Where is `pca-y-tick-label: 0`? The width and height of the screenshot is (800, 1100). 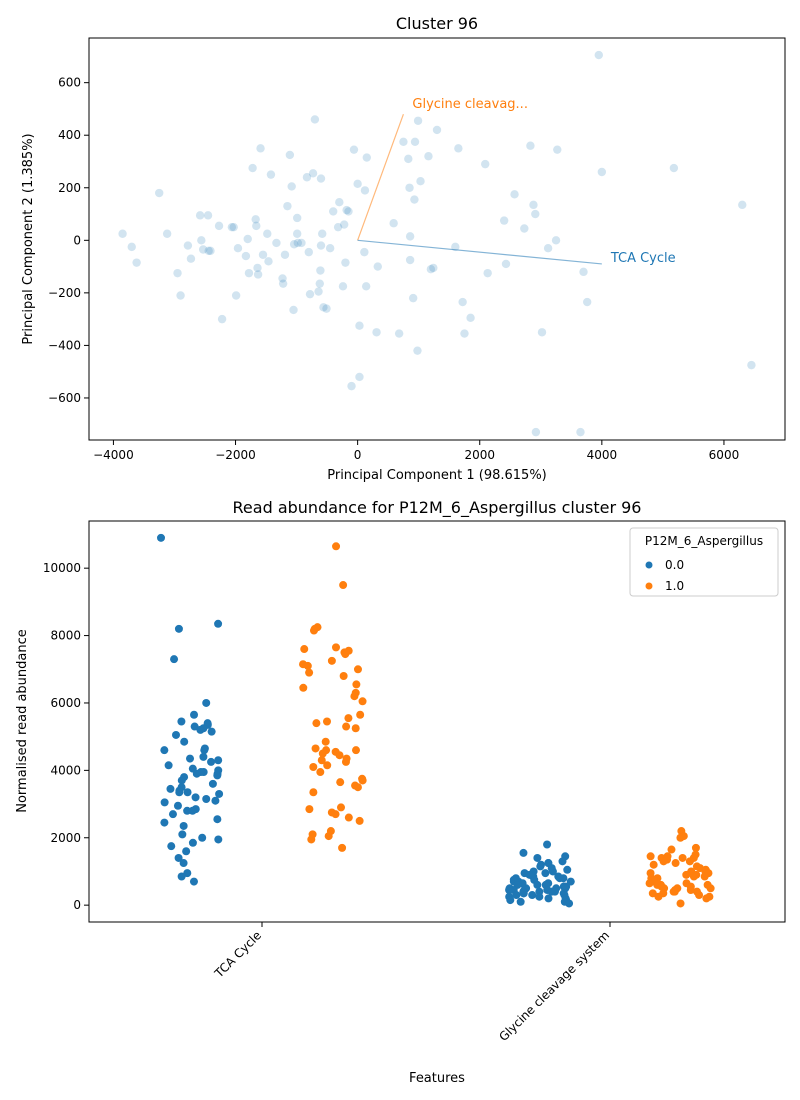 pca-y-tick-label: 0 is located at coordinates (77, 240).